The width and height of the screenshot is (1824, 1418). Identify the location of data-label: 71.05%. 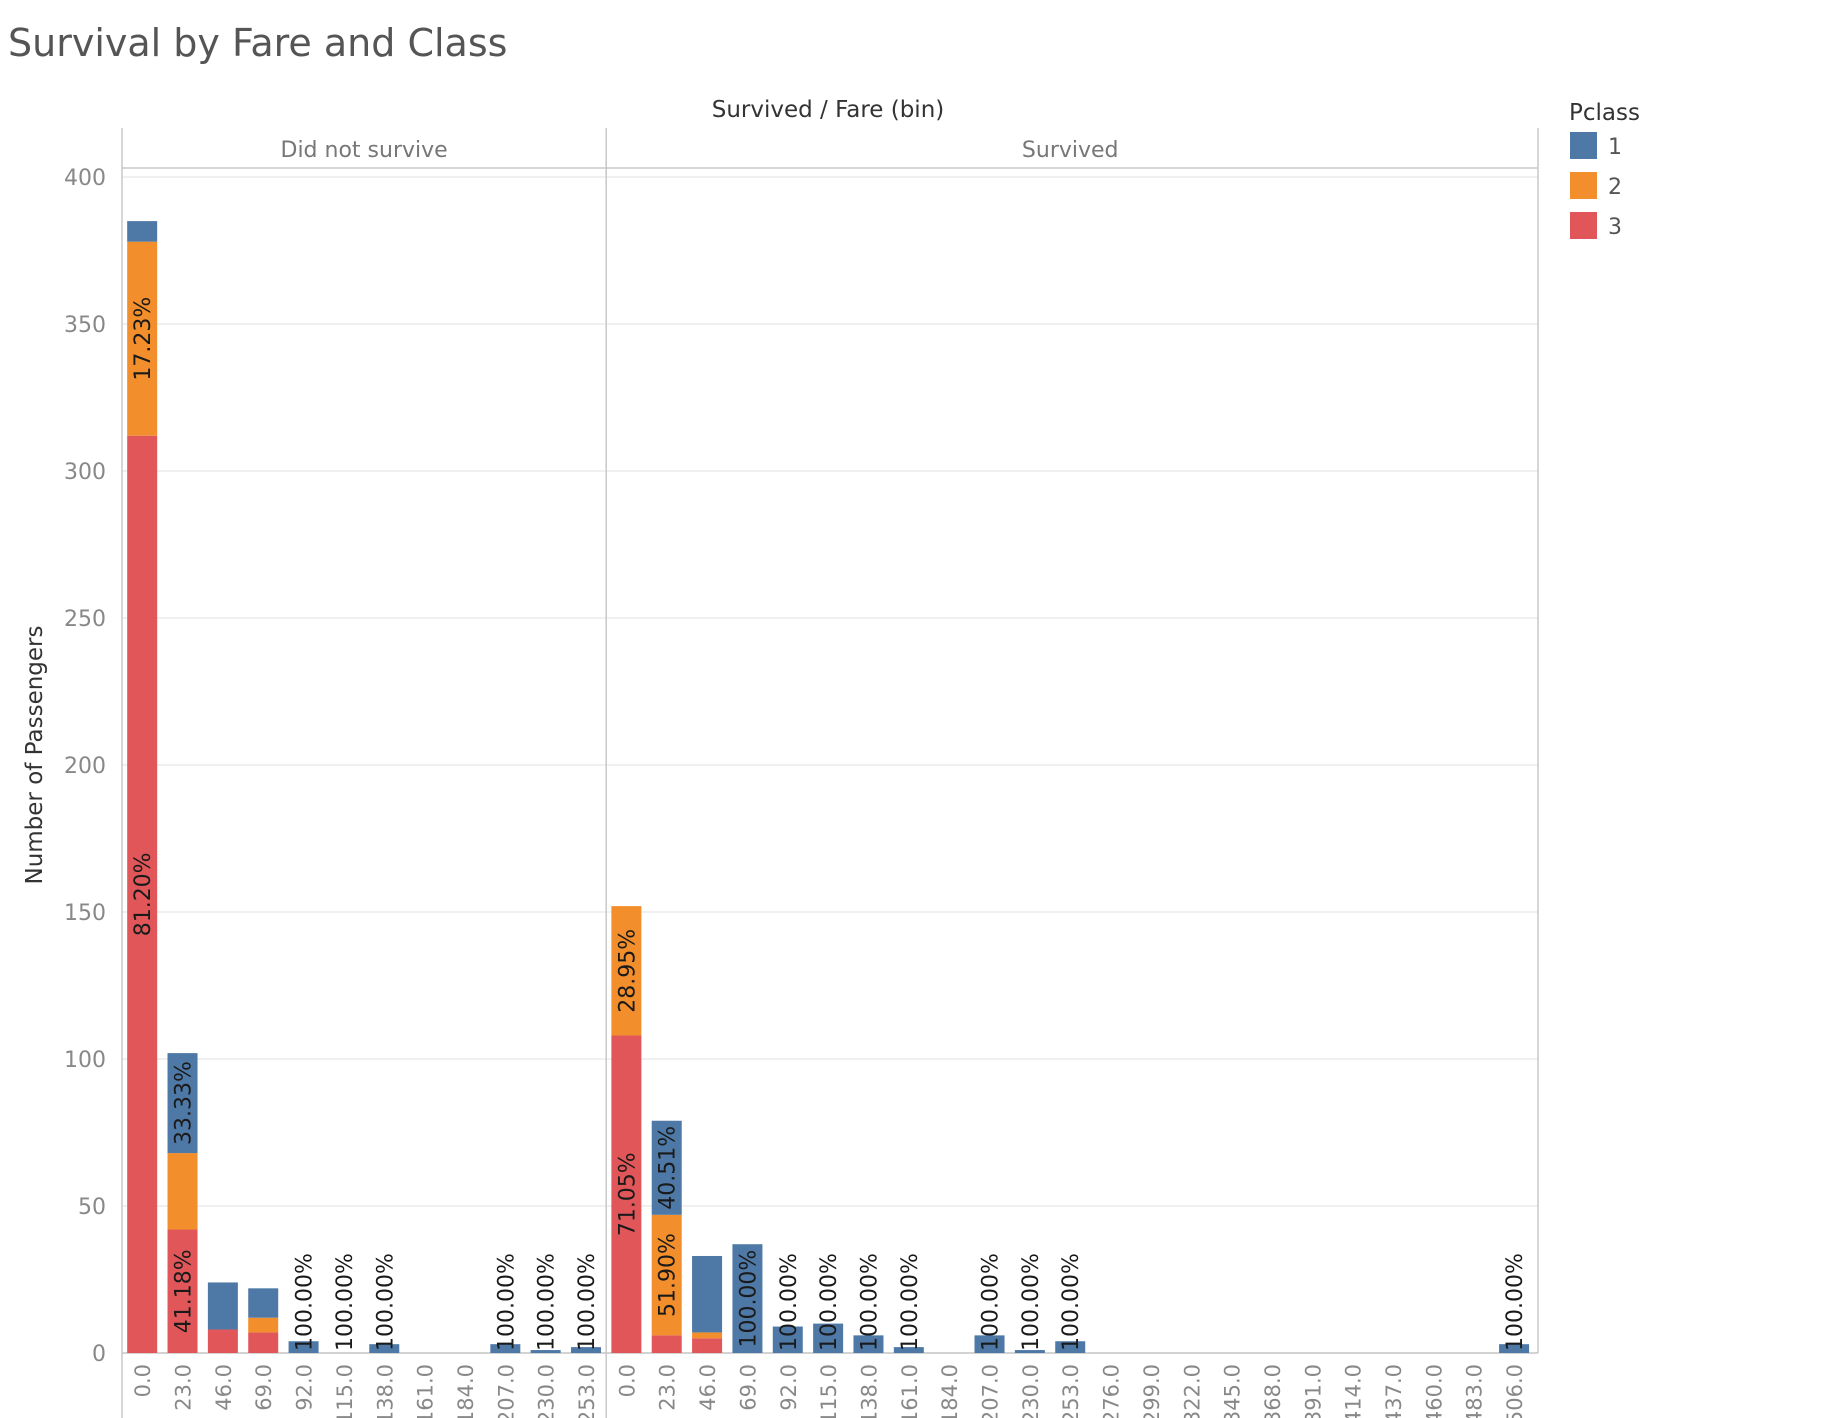
(627, 1194).